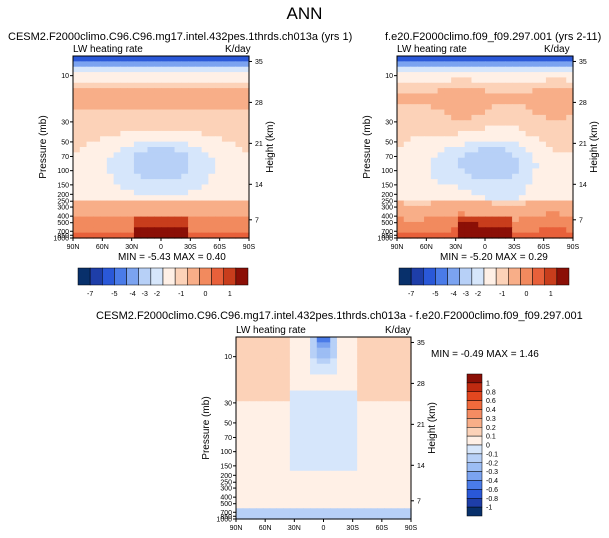  Describe the element at coordinates (172, 257) in the screenshot. I see `panel1-stats: MIN = -5.43 MAX = 0.40` at that location.